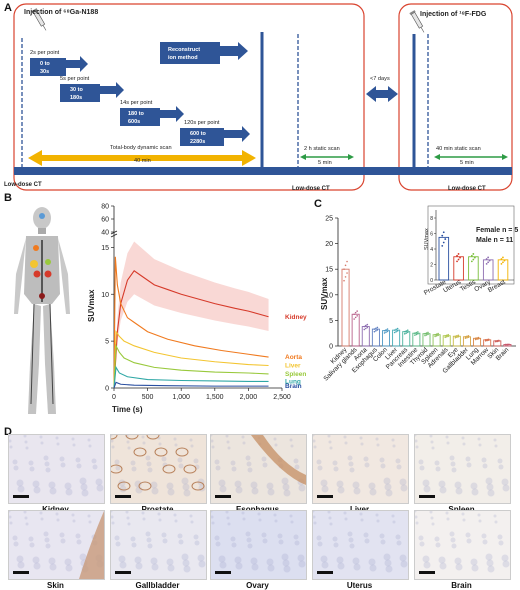 This screenshot has height=590, width=520. What do you see at coordinates (215, 397) in the screenshot?
I see `tac-xtick: 1,500` at bounding box center [215, 397].